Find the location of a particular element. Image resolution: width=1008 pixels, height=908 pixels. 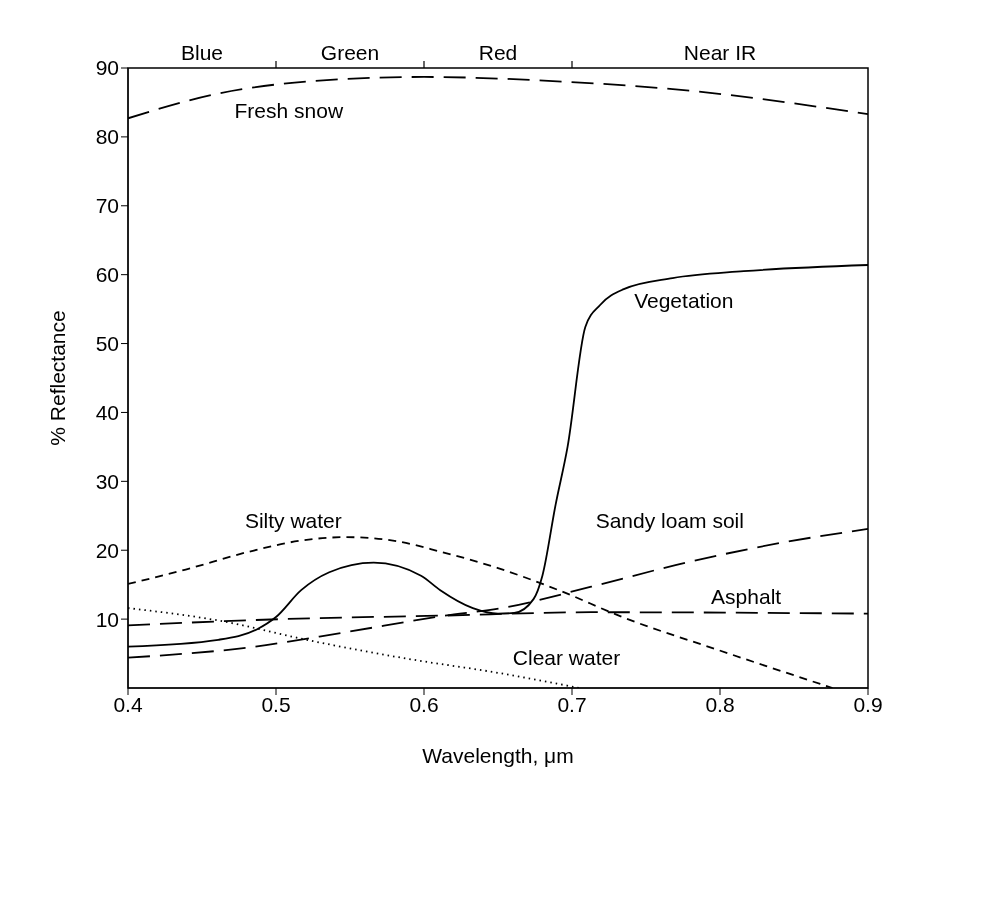

series-label: Sandy loam soil is located at coordinates (669, 521).